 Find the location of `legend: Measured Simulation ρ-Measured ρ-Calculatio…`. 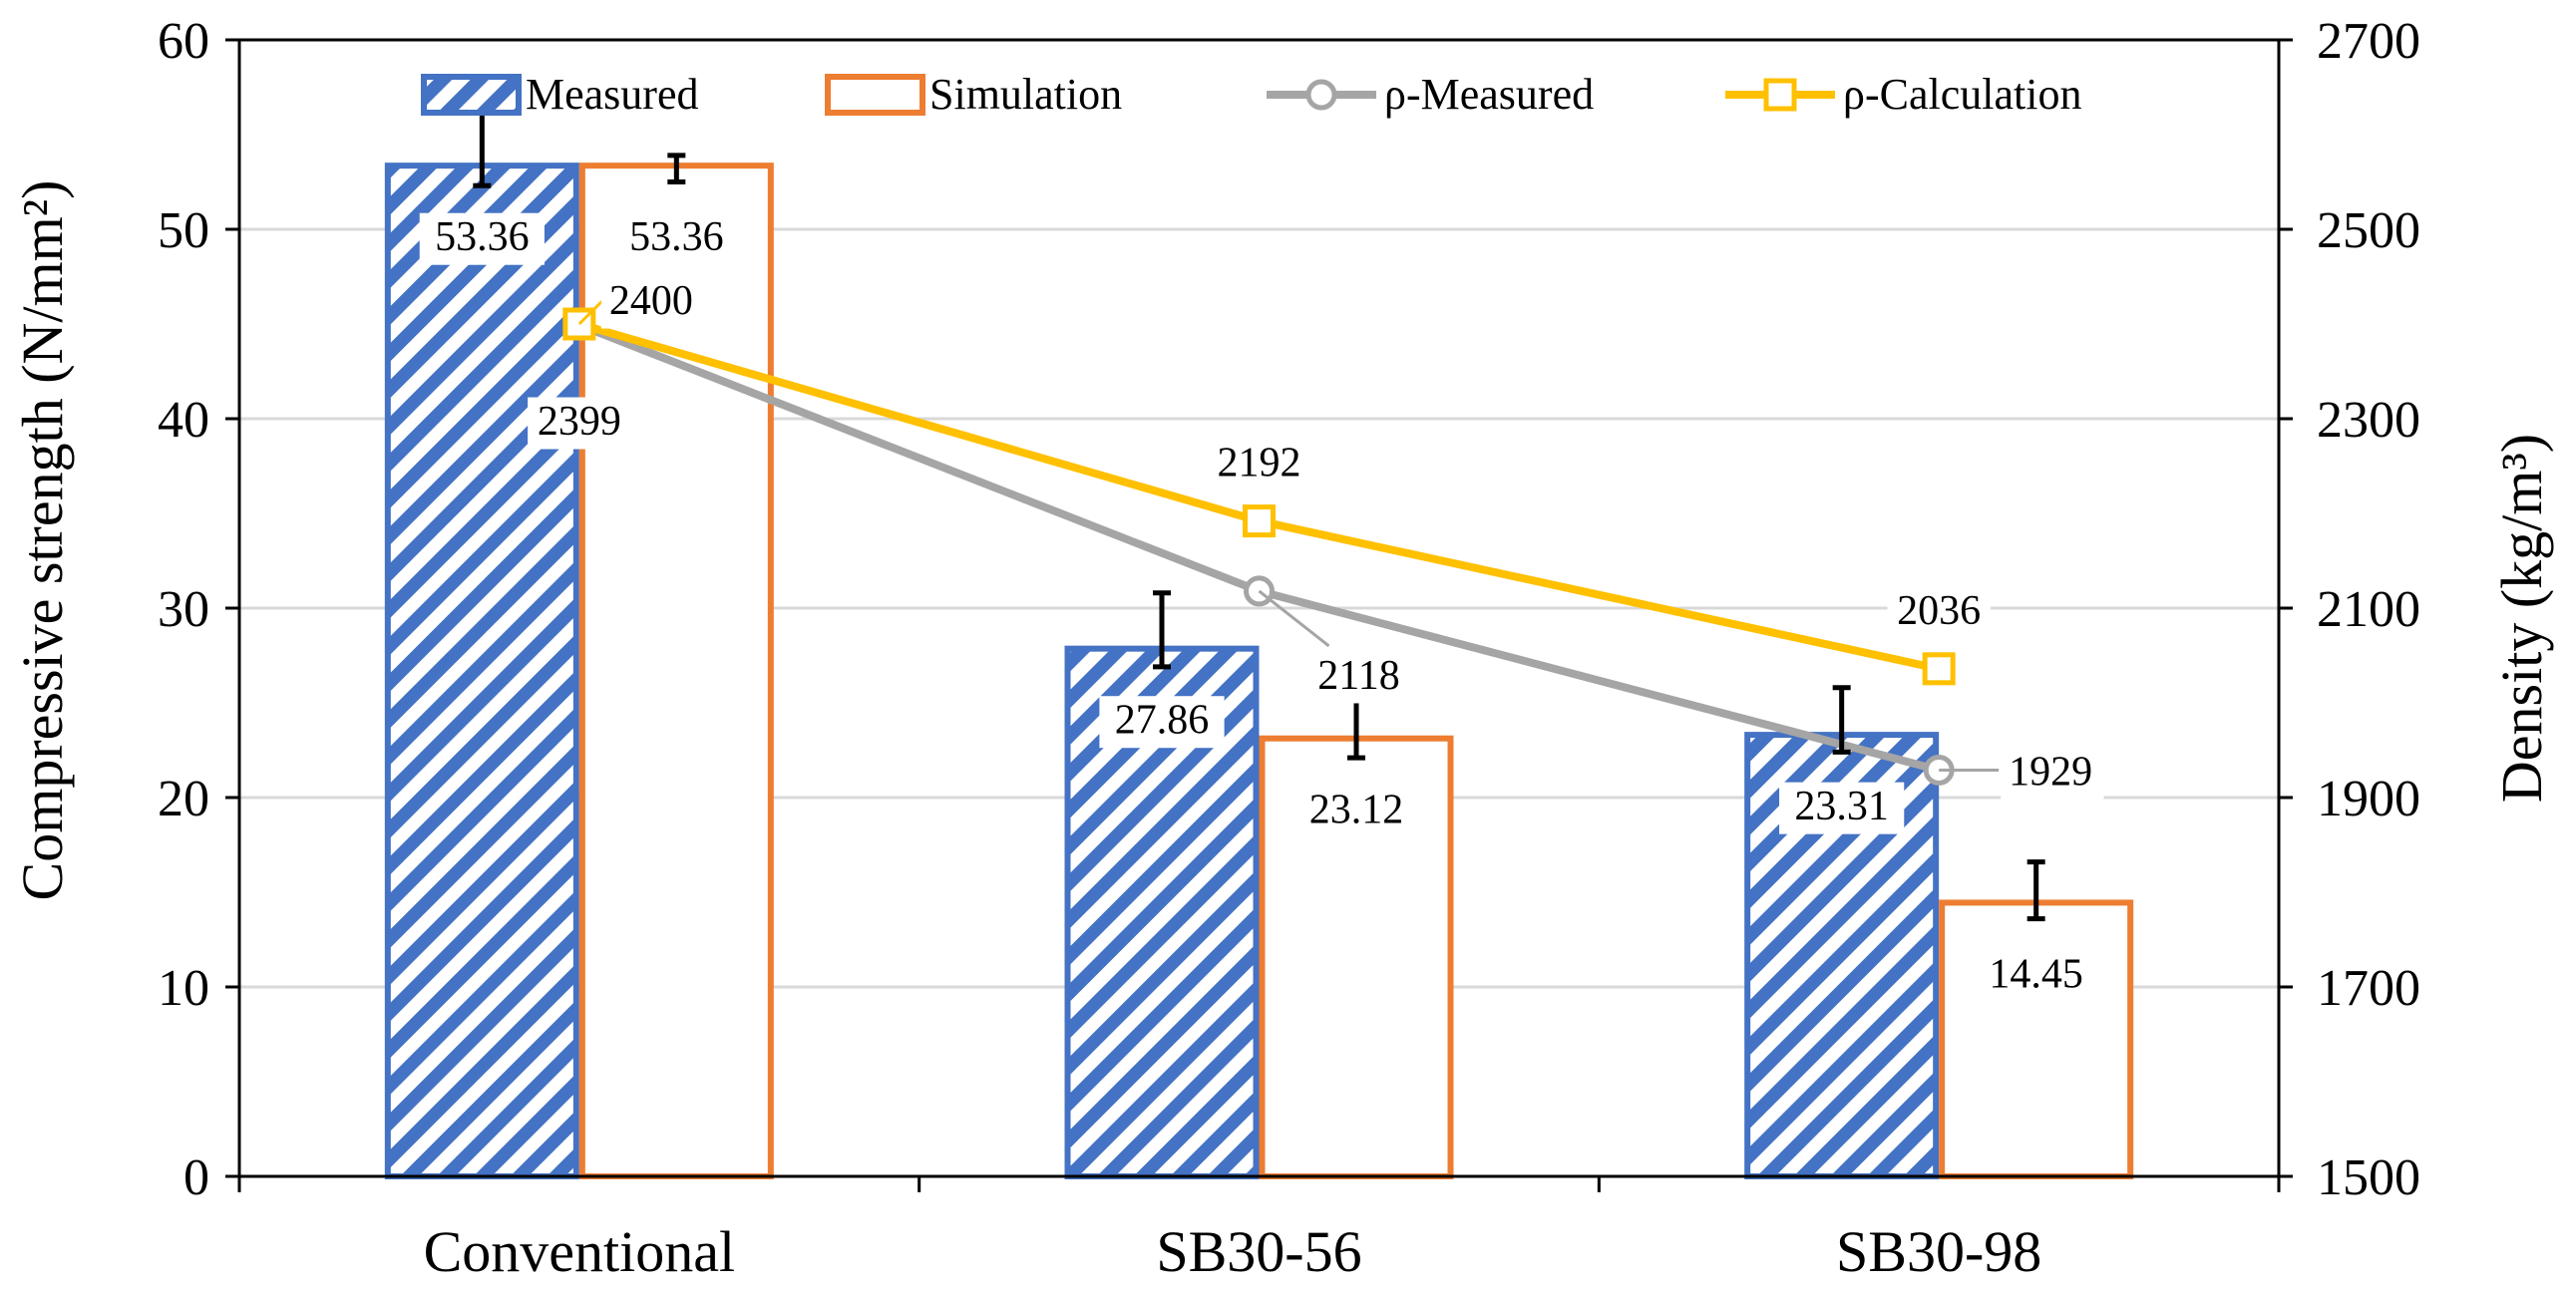

legend: Measured Simulation ρ-Measured ρ-Calculatio… is located at coordinates (1251, 94).